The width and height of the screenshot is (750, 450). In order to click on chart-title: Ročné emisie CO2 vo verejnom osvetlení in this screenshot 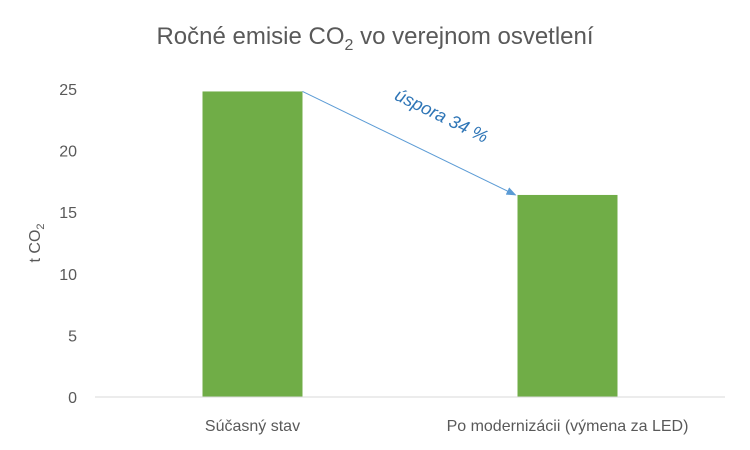, I will do `click(374, 38)`.